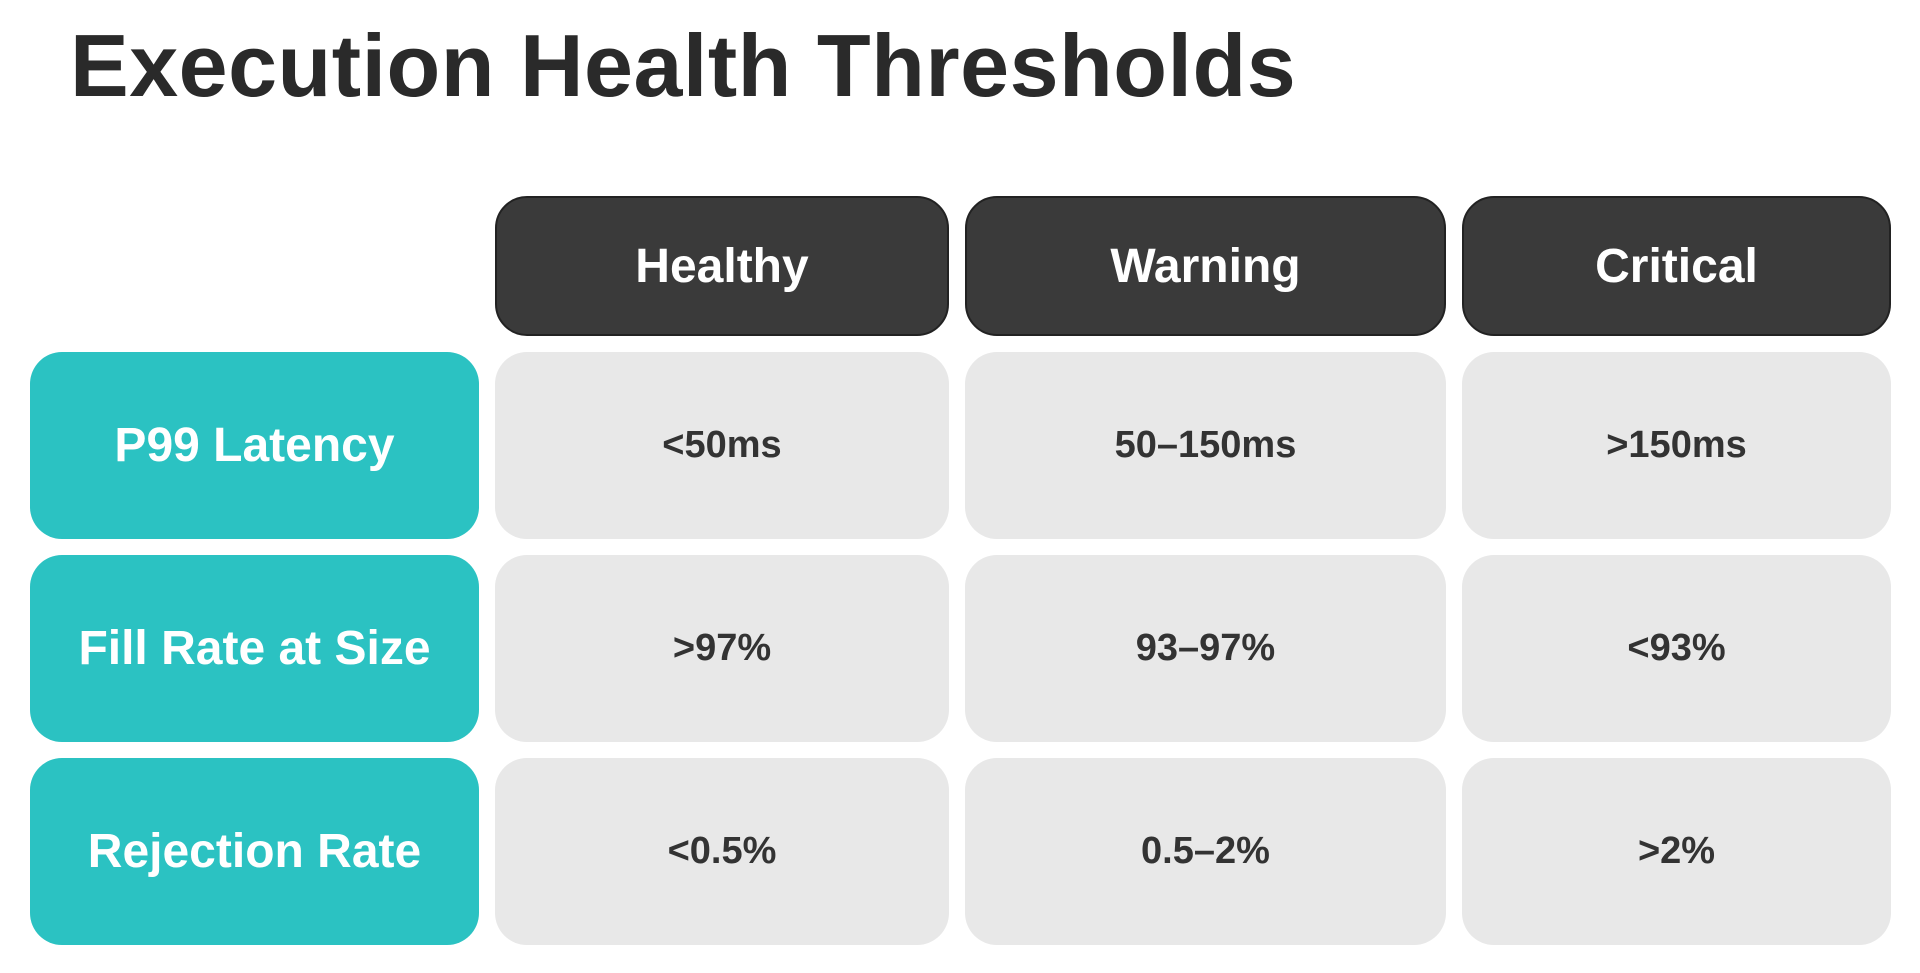 Image resolution: width=1920 pixels, height=973 pixels. What do you see at coordinates (722, 266) in the screenshot?
I see `column-header-healthy: Healthy` at bounding box center [722, 266].